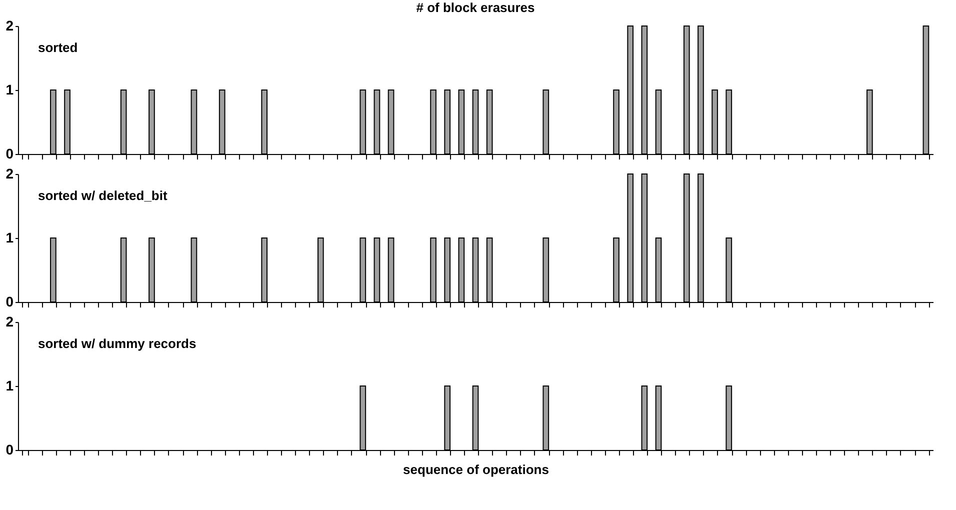 Image resolution: width=956 pixels, height=510 pixels. Describe the element at coordinates (475, 7) in the screenshot. I see `chart-title: # of block erasures` at that location.